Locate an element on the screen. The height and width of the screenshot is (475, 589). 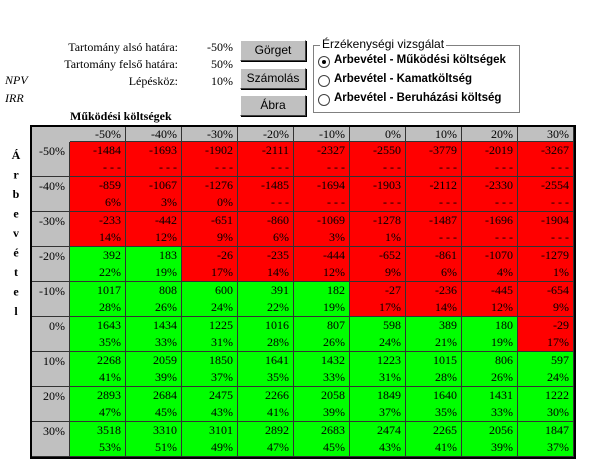
table-cell: -444 12% is located at coordinates (322, 264).